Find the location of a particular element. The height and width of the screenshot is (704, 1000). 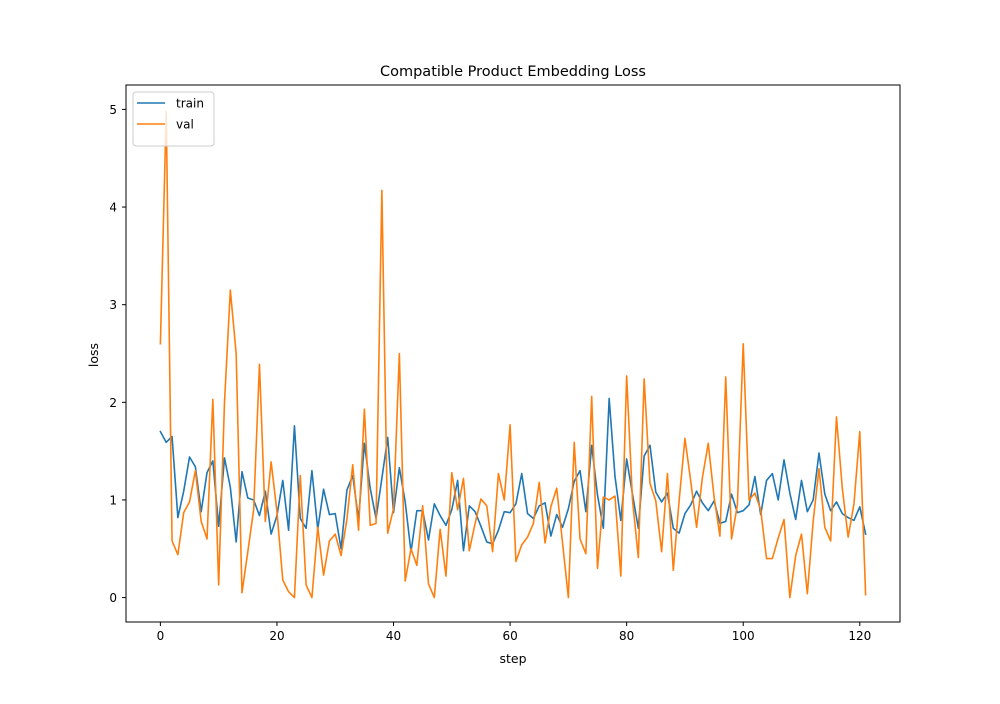

x-axis-label: step is located at coordinates (512, 658).